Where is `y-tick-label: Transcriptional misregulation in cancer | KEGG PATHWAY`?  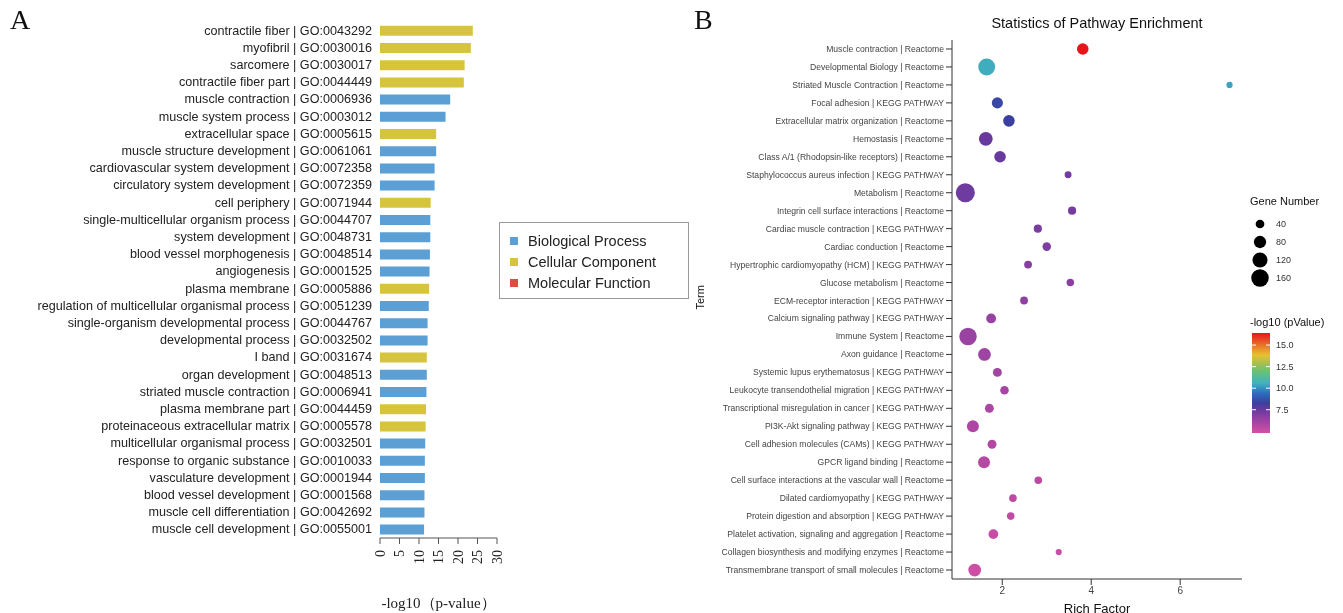 y-tick-label: Transcriptional misregulation in cancer | KEGG PATHWAY is located at coordinates (833, 408).